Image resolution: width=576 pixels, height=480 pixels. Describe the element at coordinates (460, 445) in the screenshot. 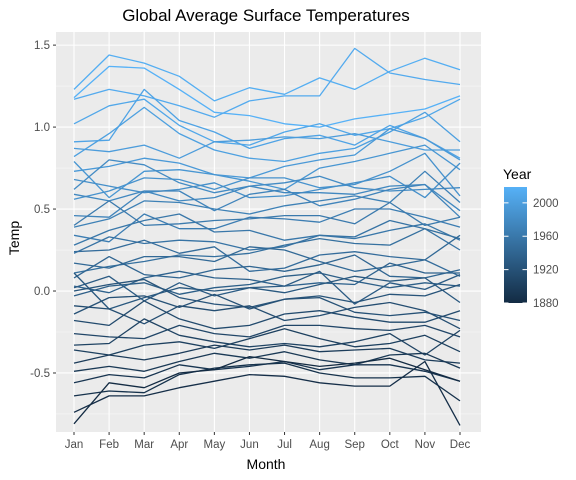

I see `x-tick-label: Dec` at that location.